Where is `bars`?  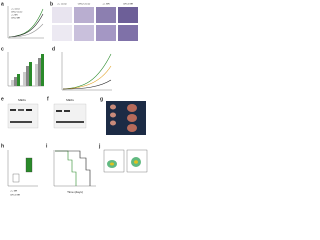
bars is located at coordinates (27, 70).